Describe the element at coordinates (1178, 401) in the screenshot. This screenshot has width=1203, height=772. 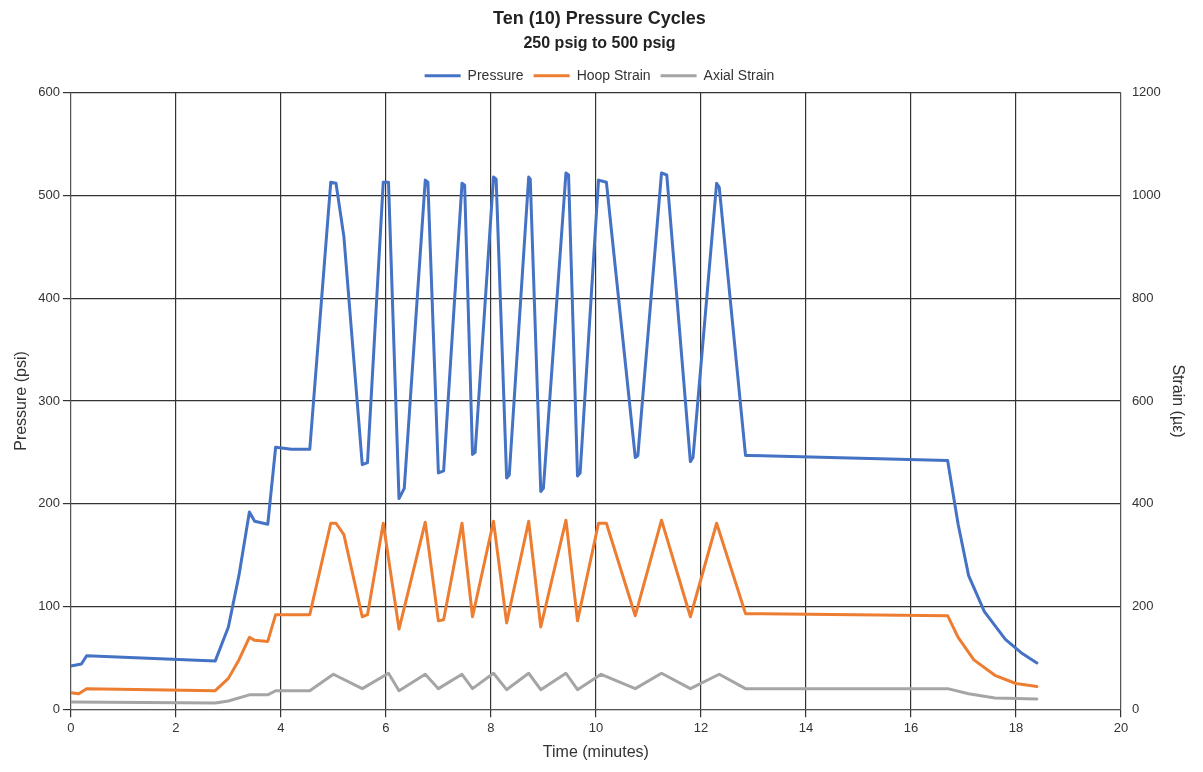
I see `y2-axis-title: Strain (µε)` at that location.